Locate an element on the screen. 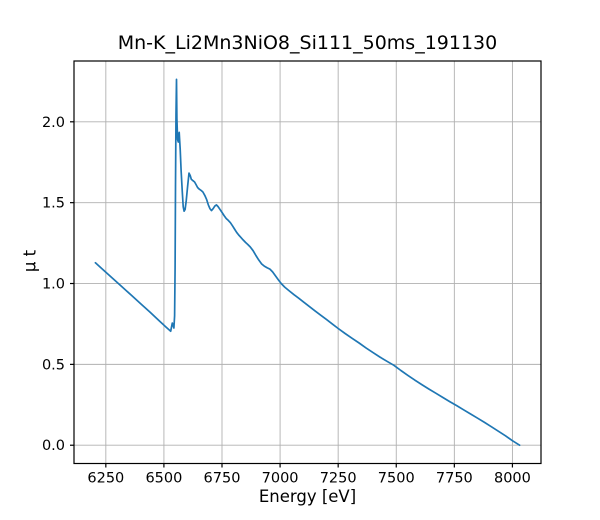 The height and width of the screenshot is (520, 600). y-tick-label: 2.0 is located at coordinates (53, 123).